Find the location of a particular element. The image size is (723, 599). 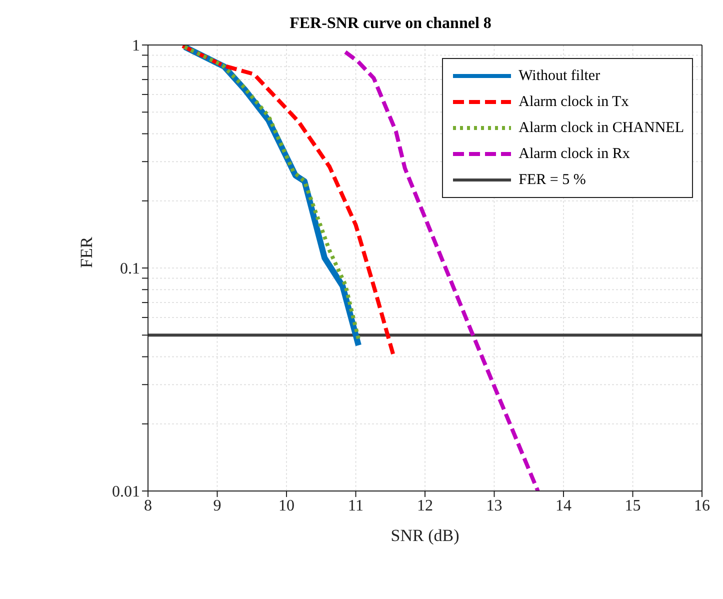

legend-label: Without filter is located at coordinates (559, 76).